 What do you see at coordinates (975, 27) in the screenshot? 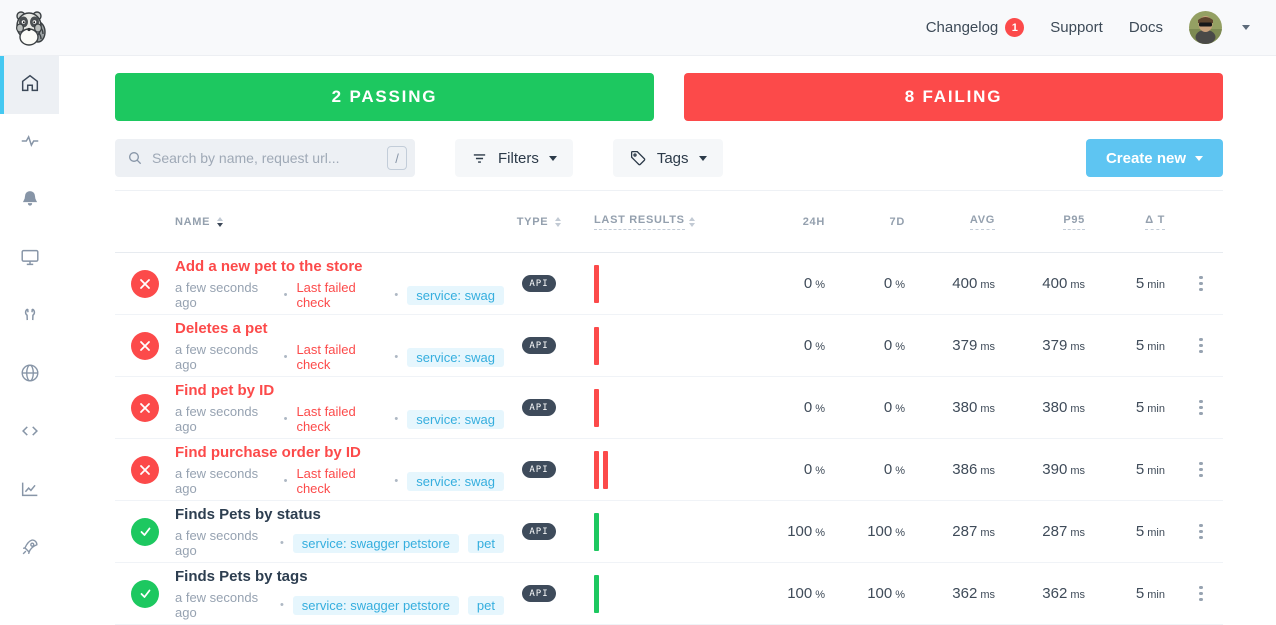
I see `changelog-link: Changelog 1` at bounding box center [975, 27].